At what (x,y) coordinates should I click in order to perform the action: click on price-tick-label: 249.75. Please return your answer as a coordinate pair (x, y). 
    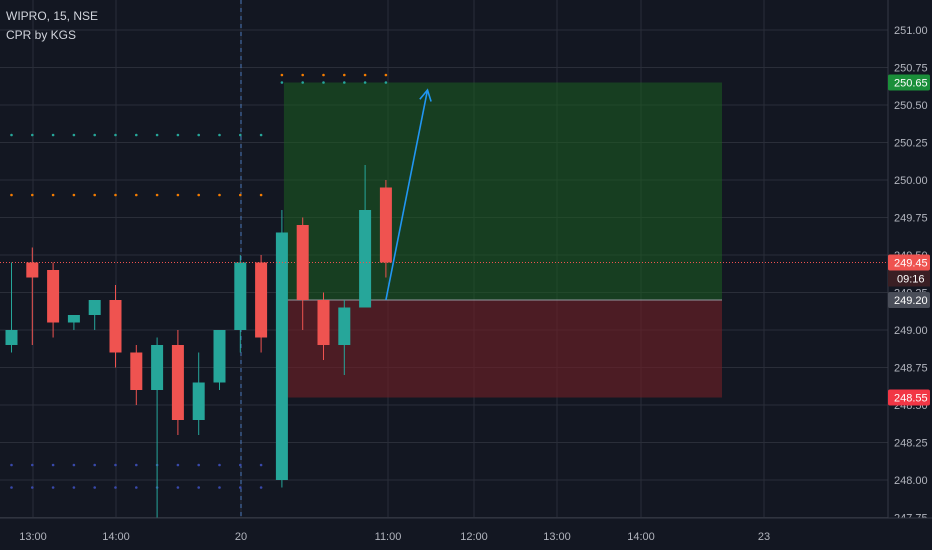
    Looking at the image, I should click on (911, 219).